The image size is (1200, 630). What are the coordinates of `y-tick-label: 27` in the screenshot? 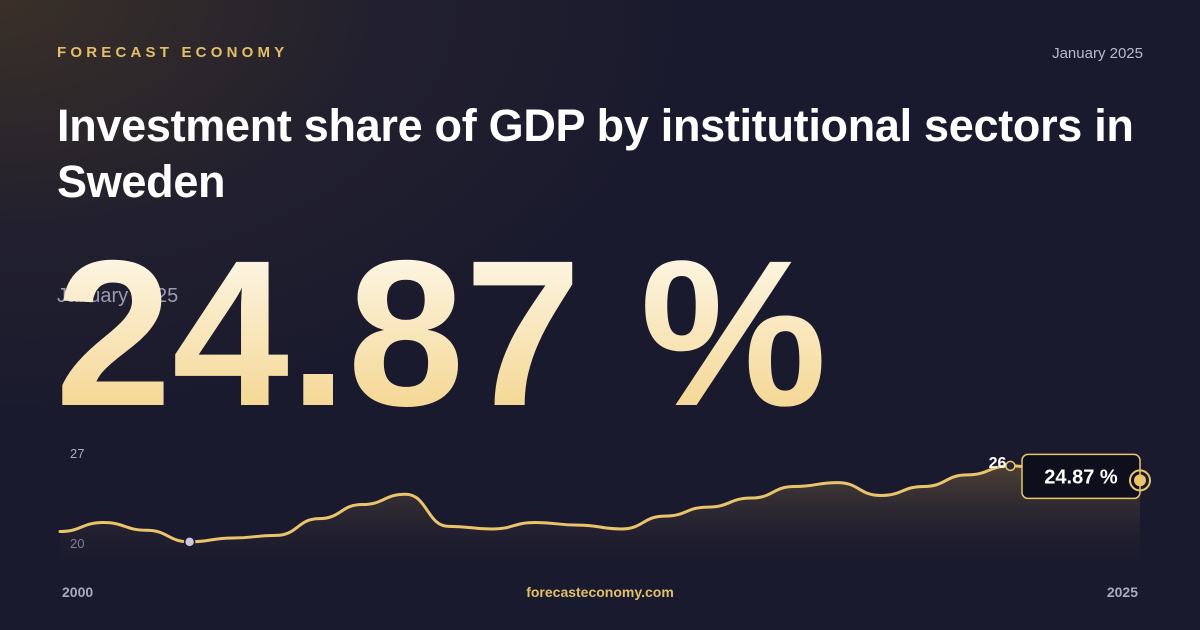 It's located at (77, 453).